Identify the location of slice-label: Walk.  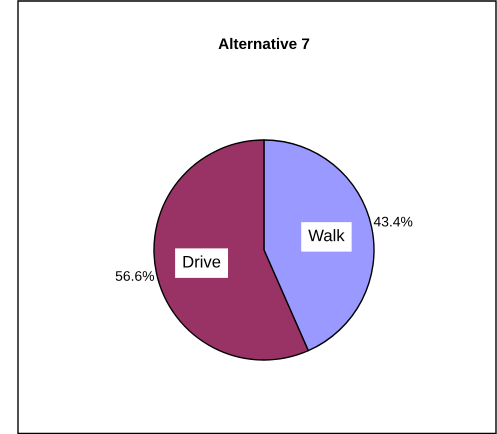
(326, 235).